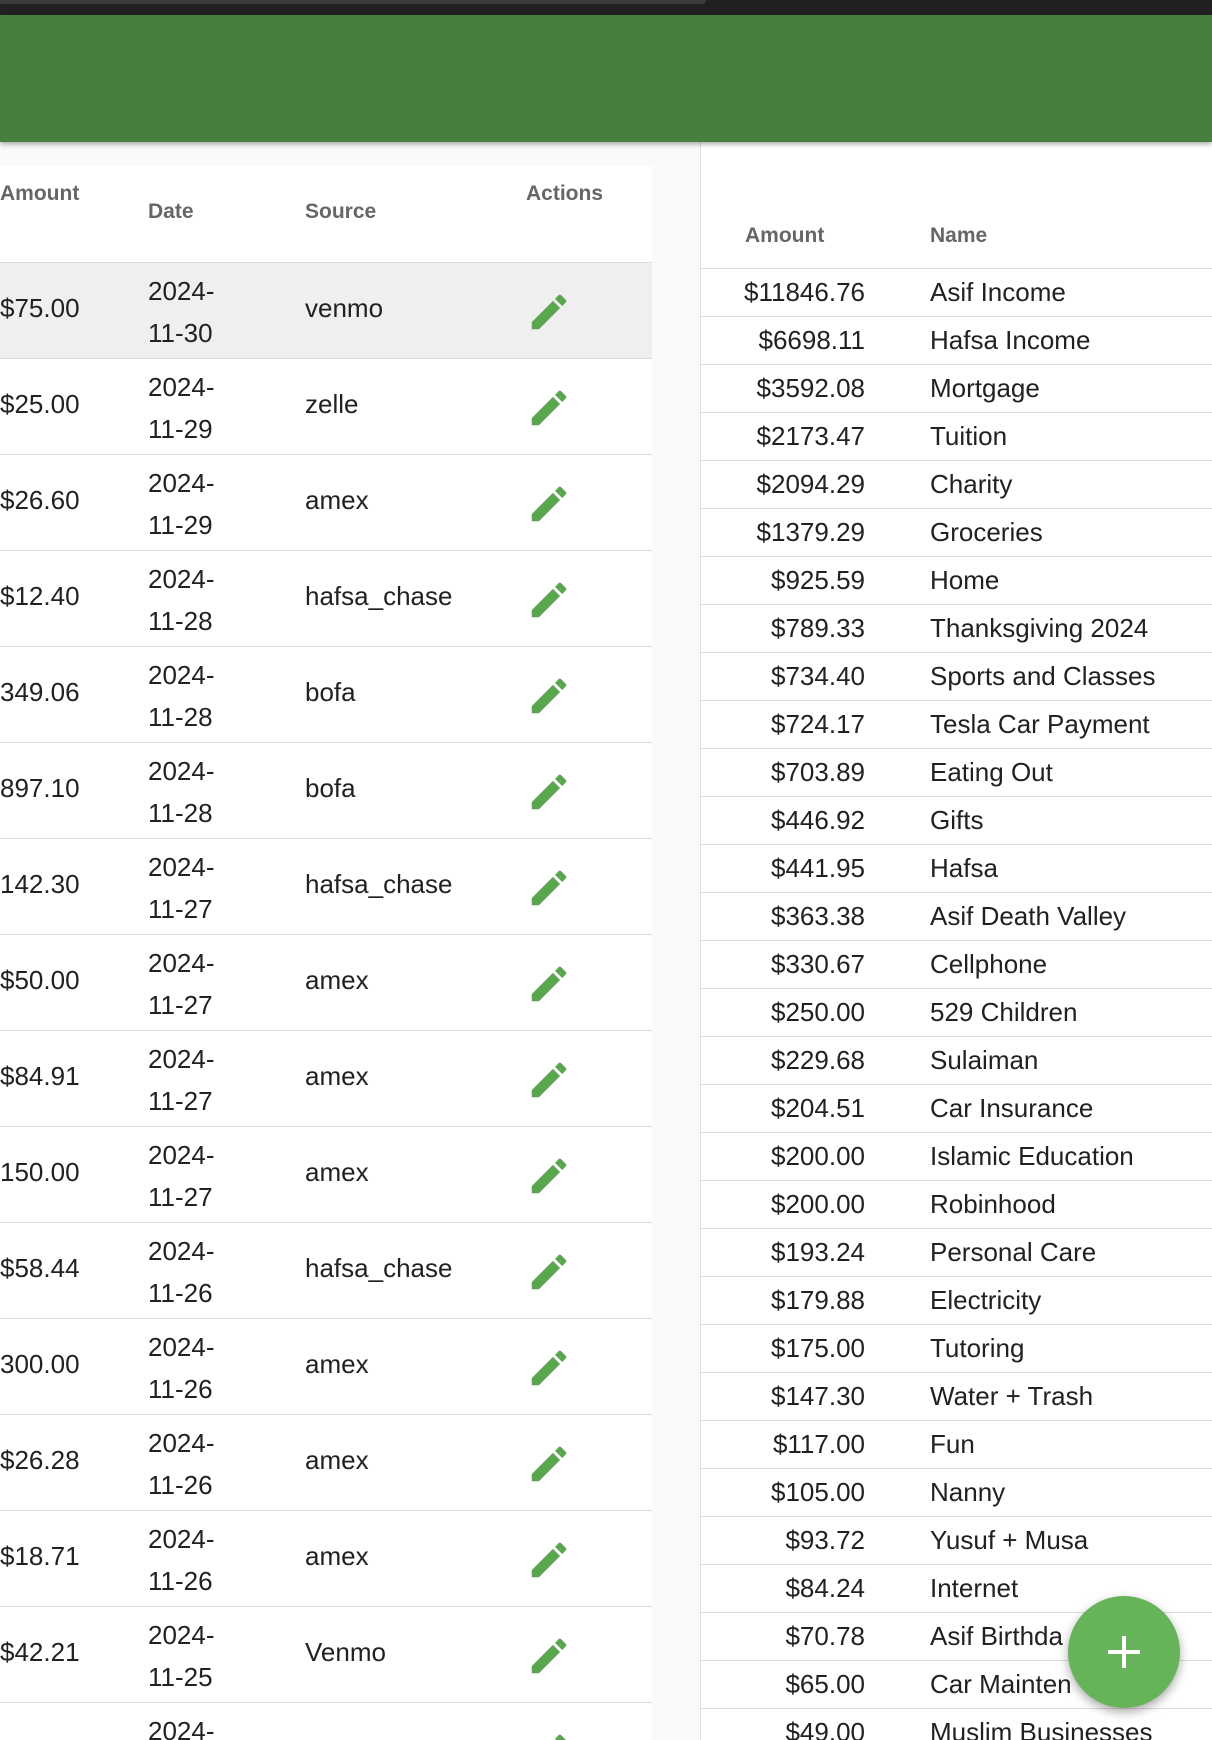 Image resolution: width=1212 pixels, height=1740 pixels. I want to click on summary-row: $175.00 Tutoring, so click(956, 1349).